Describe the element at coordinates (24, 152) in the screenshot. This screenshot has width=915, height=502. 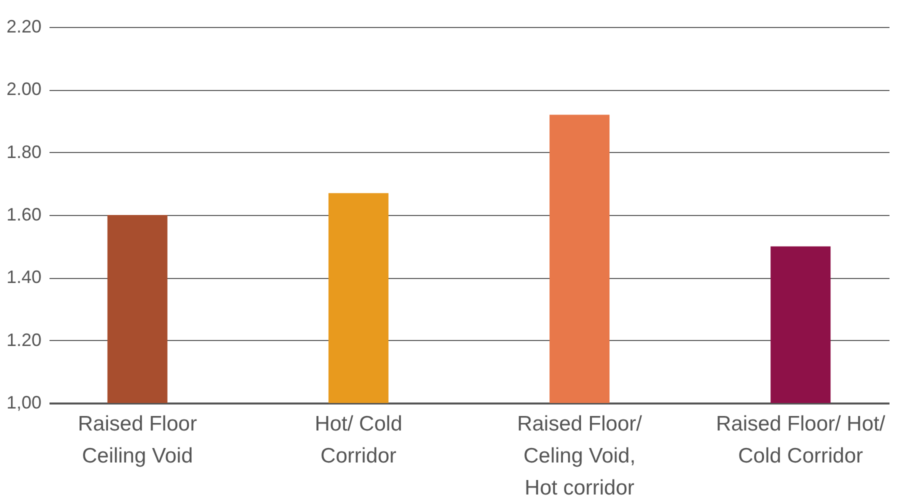
I see `y-tick-label: 1.80` at that location.